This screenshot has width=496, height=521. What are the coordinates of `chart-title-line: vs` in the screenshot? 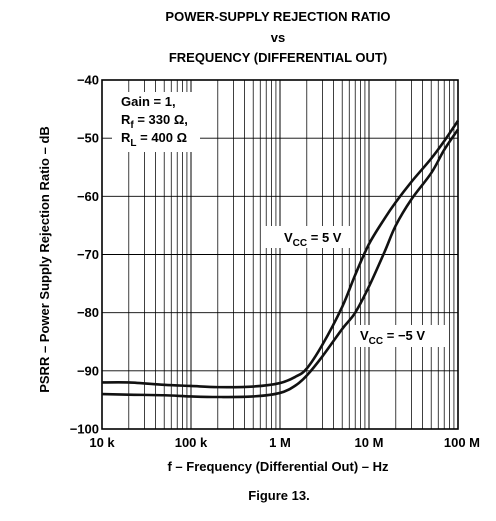 It's located at (278, 37).